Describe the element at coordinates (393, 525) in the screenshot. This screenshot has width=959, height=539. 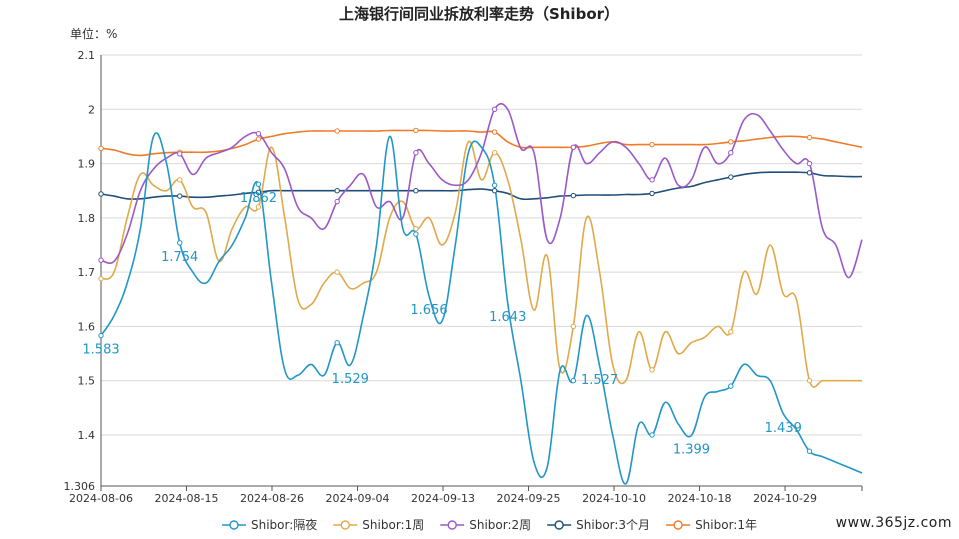
I see `legend-label: Shibor:1周` at that location.